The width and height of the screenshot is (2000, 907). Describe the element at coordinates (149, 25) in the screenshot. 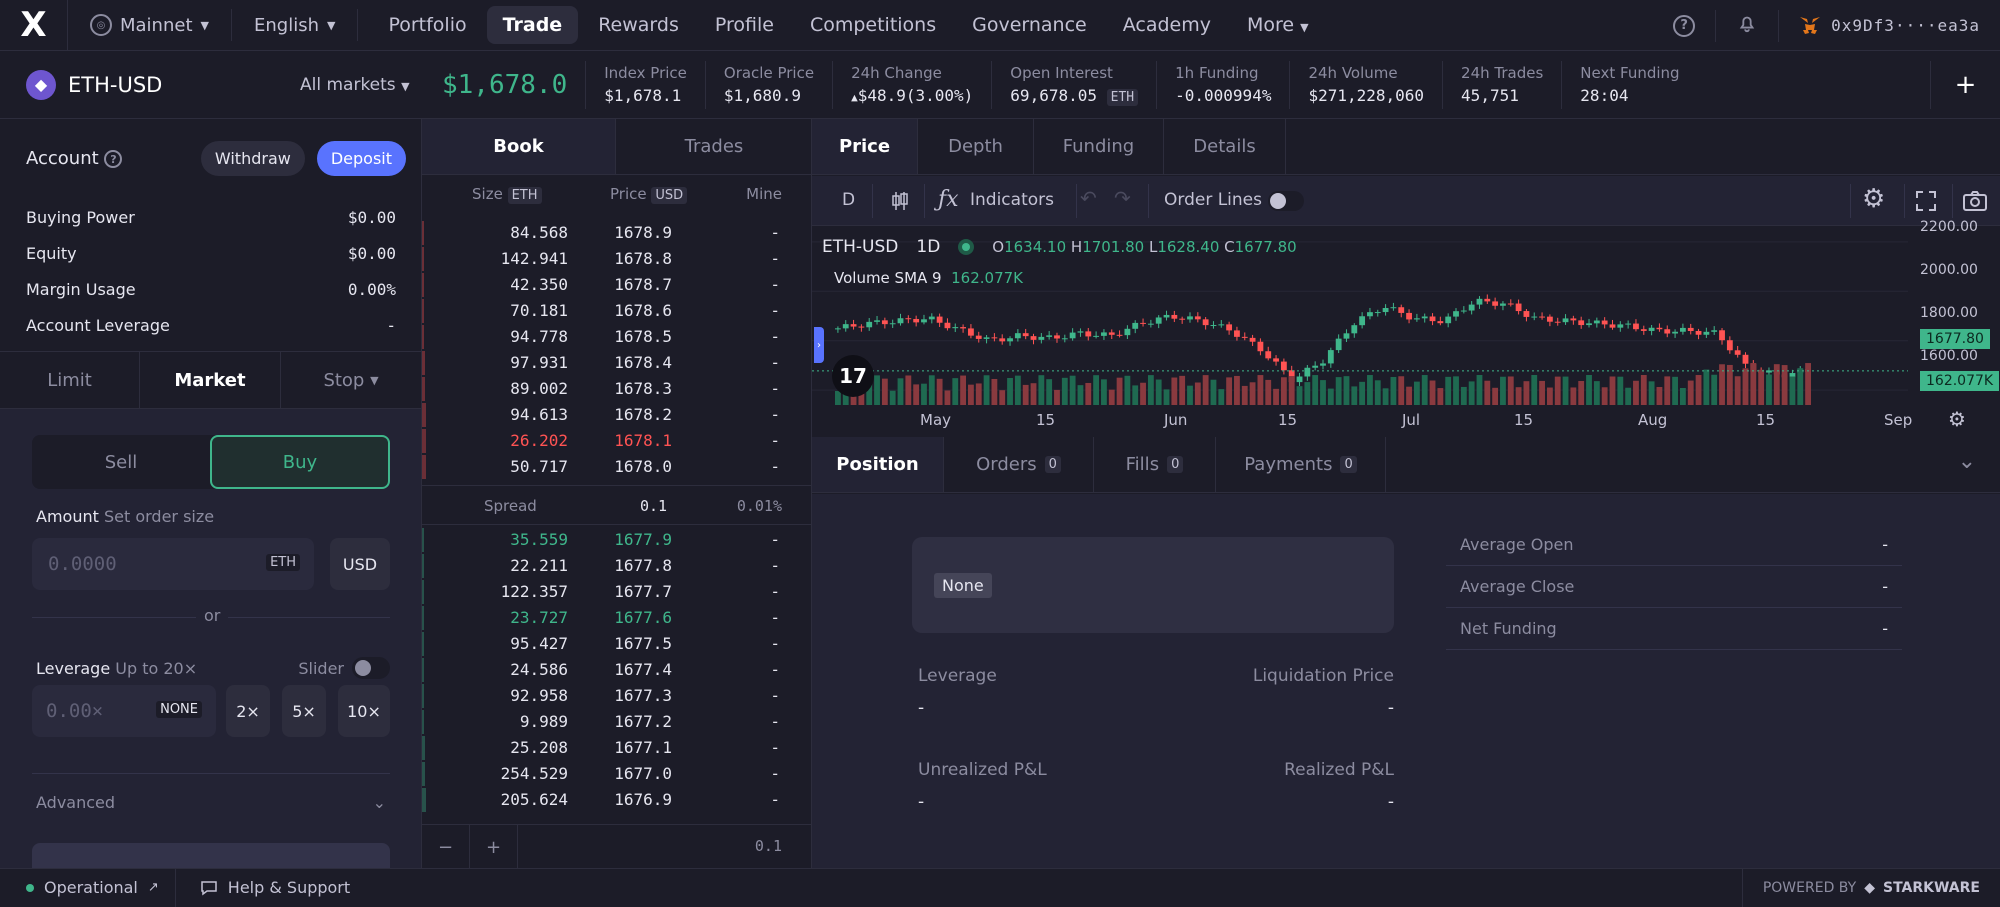

I see `network-selector: ◎ Mainnet ▼` at that location.